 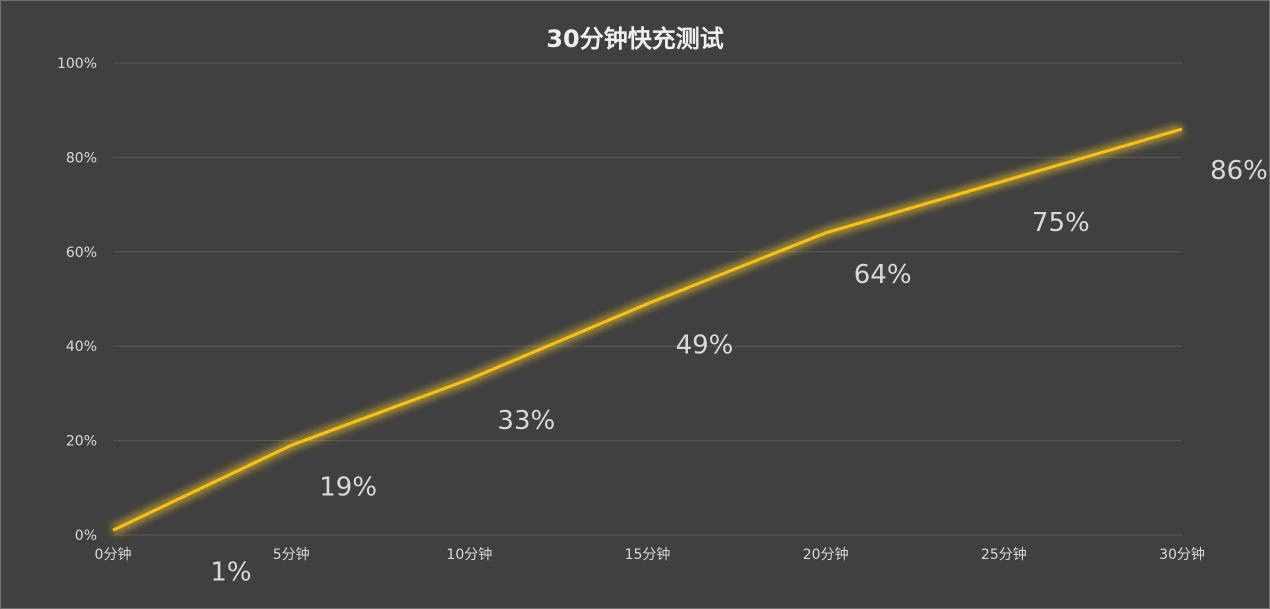 I want to click on x-tick-label: 20分钟, so click(x=826, y=554).